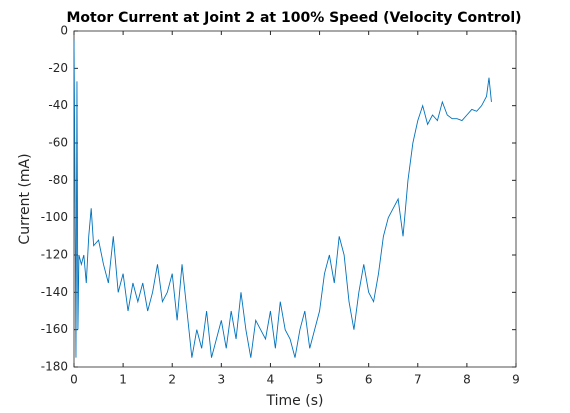 This screenshot has width=570, height=413. I want to click on x-tick-label: 1, so click(123, 380).